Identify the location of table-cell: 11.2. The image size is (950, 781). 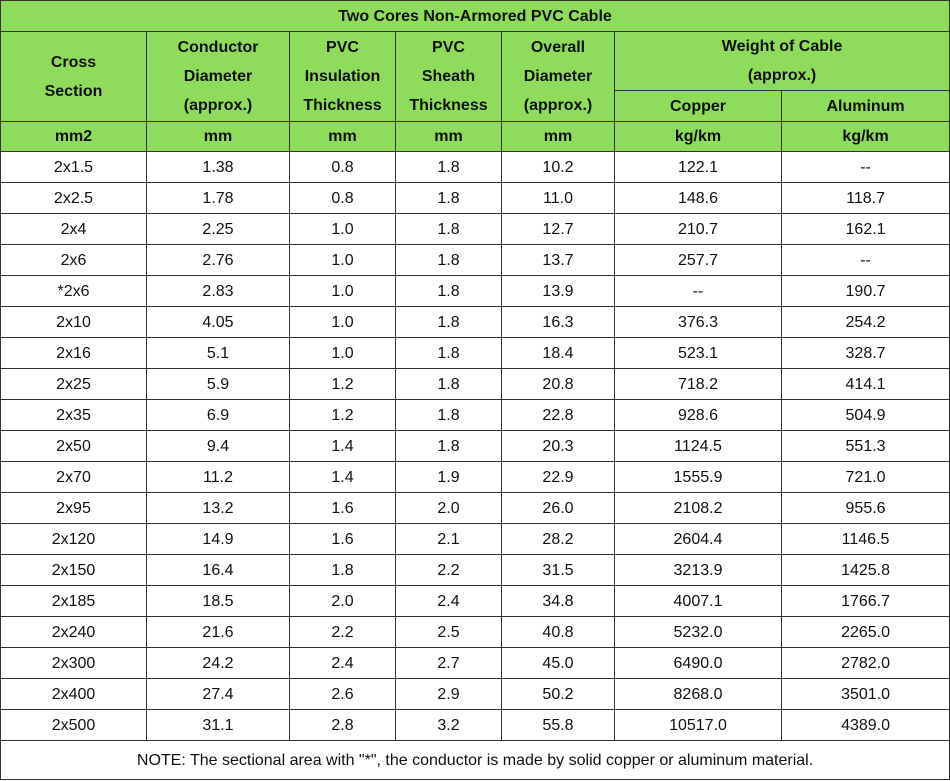
(218, 477).